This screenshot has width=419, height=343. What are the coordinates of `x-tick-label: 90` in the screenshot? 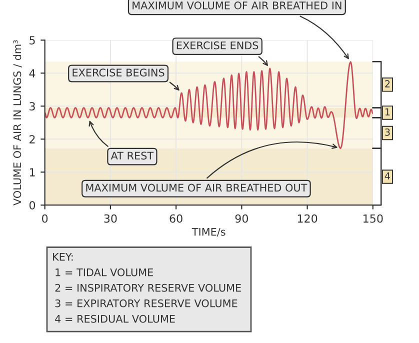 It's located at (241, 218).